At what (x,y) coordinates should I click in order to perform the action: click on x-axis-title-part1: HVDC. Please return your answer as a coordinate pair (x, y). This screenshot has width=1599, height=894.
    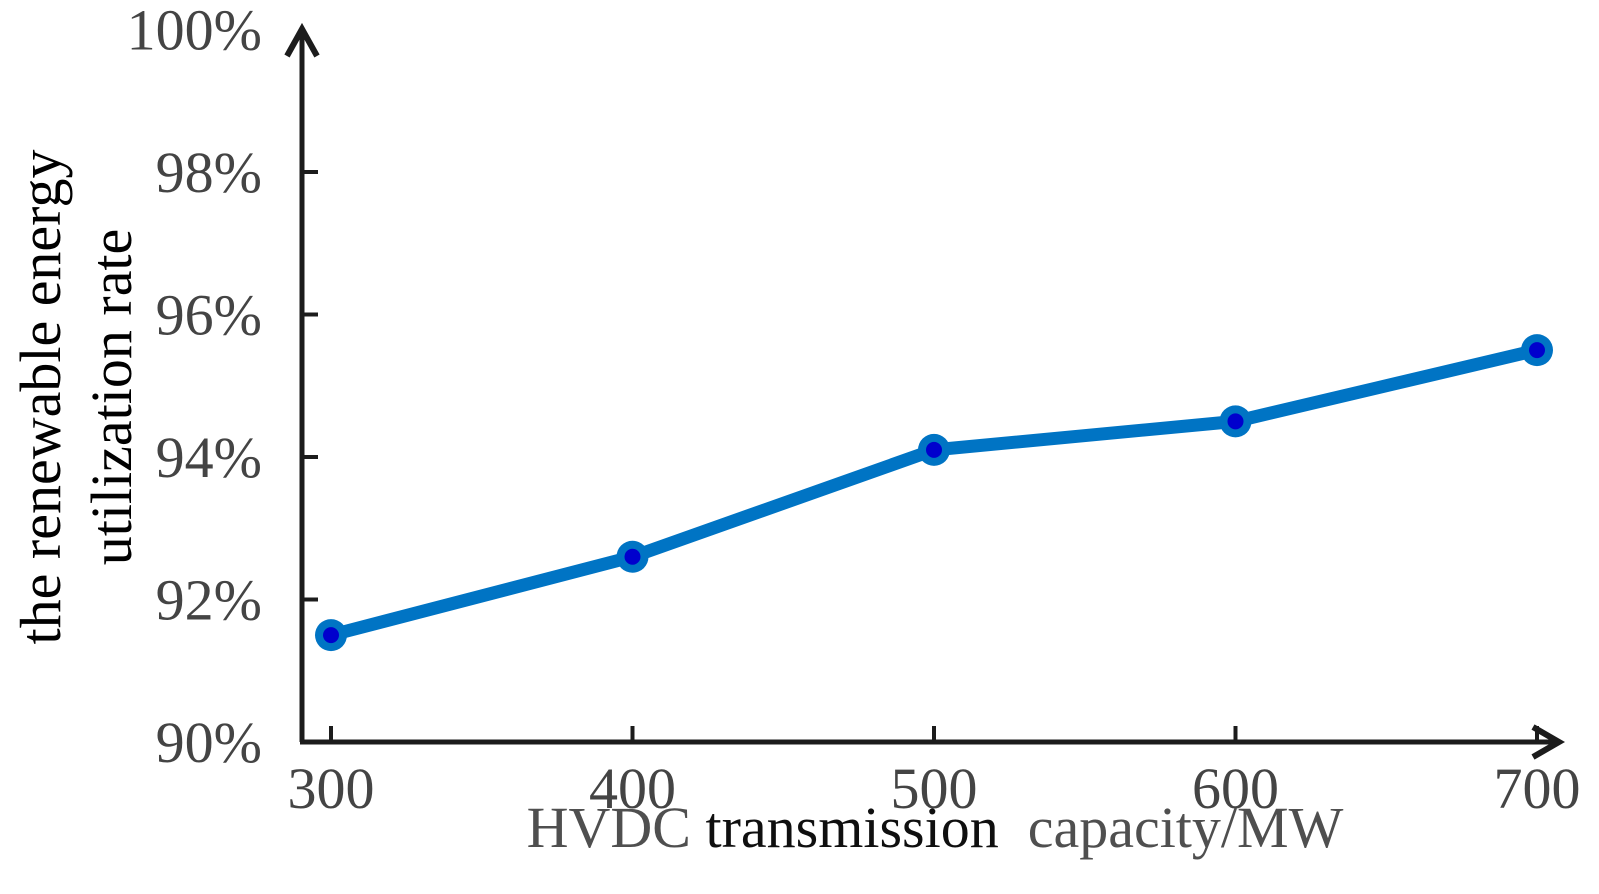
    Looking at the image, I should click on (616, 827).